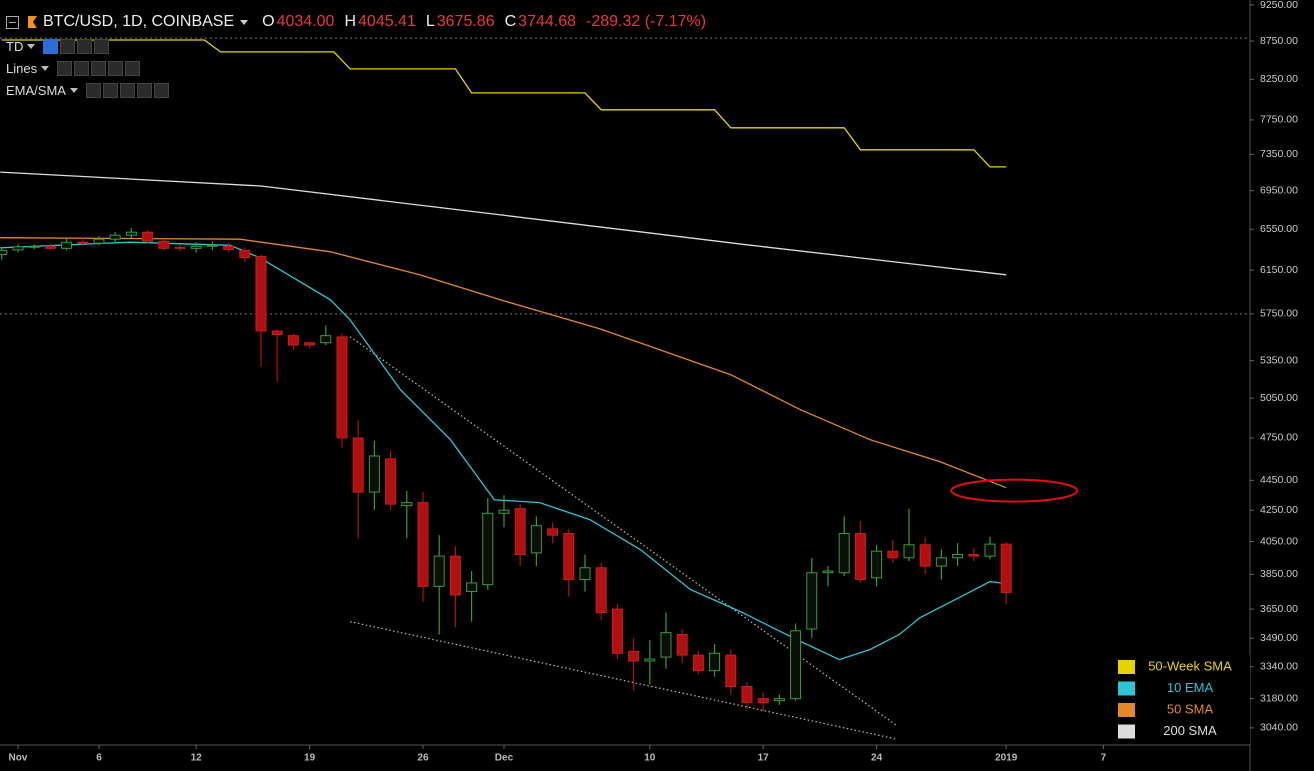 This screenshot has height=771, width=1314. Describe the element at coordinates (504, 103) in the screenshot. I see `ma-line` at that location.